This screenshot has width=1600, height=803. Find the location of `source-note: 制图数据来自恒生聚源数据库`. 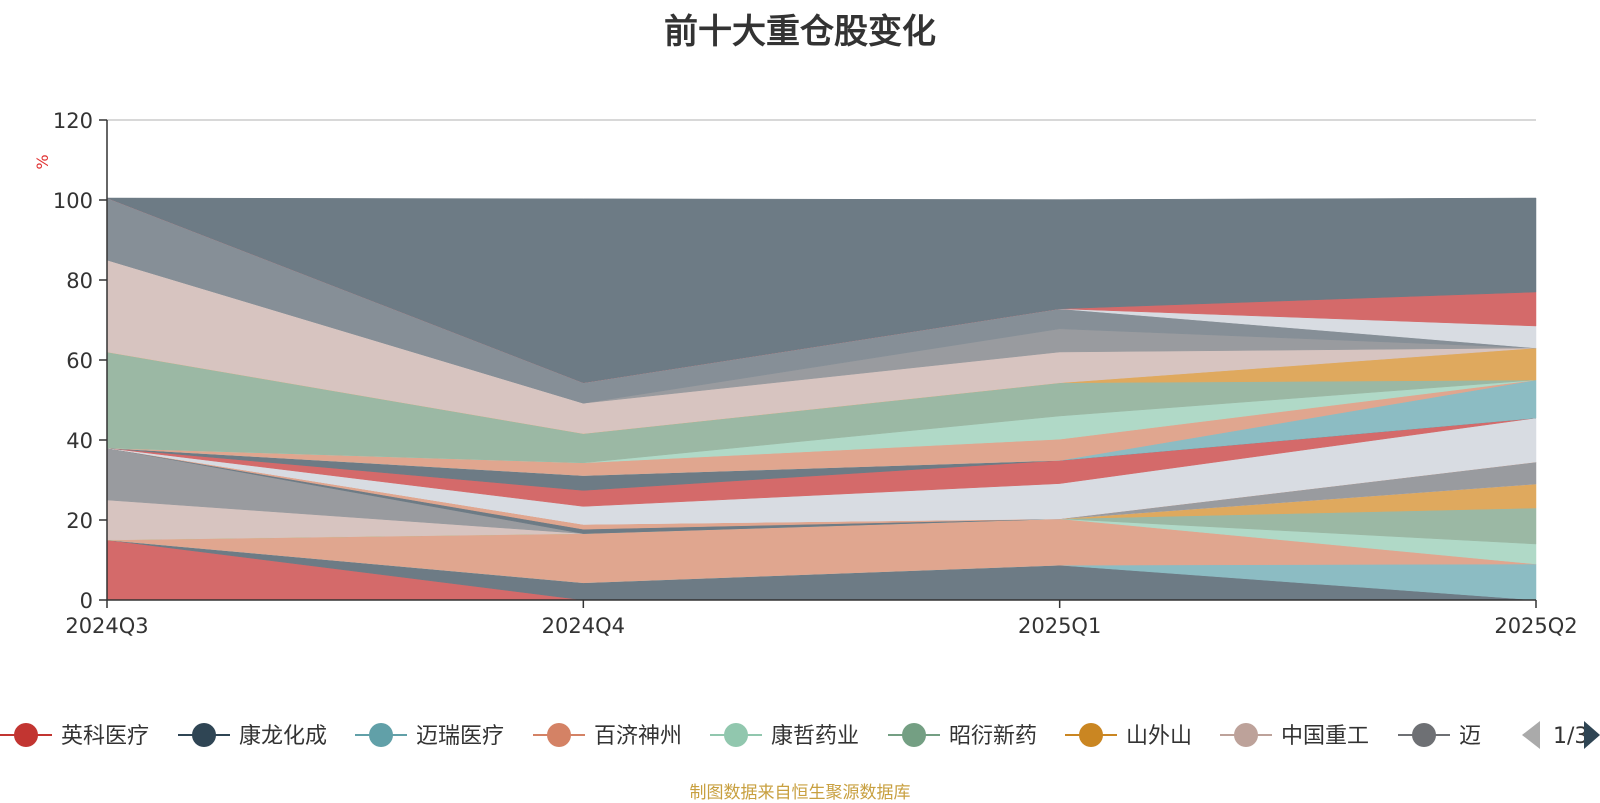

source-note: 制图数据来自恒生聚源数据库 is located at coordinates (800, 793).